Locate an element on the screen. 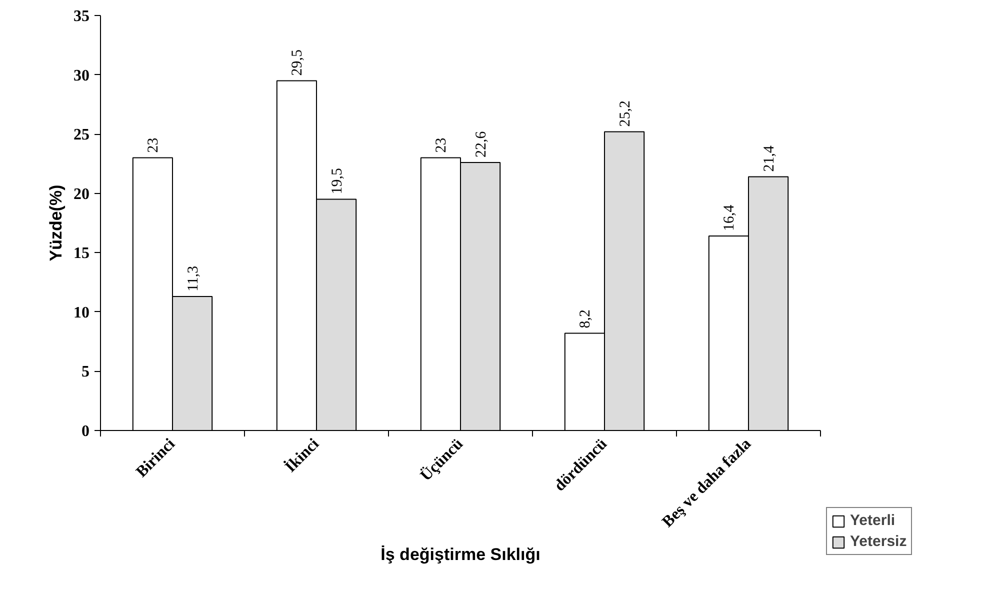  data-label: 25,2 is located at coordinates (625, 113).